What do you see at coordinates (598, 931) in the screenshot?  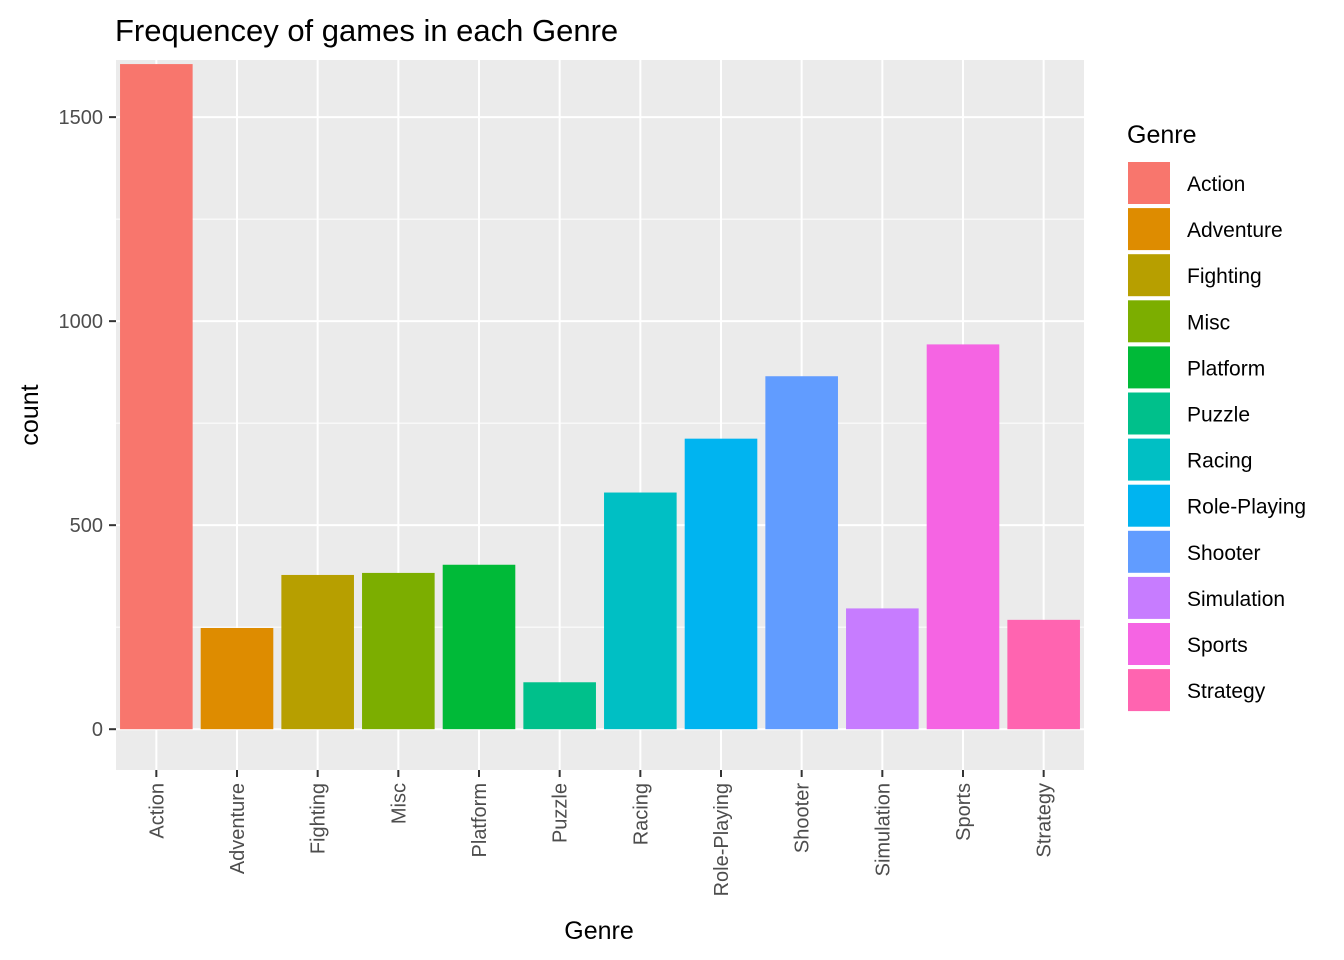 I see `x-axis-title: Genre` at bounding box center [598, 931].